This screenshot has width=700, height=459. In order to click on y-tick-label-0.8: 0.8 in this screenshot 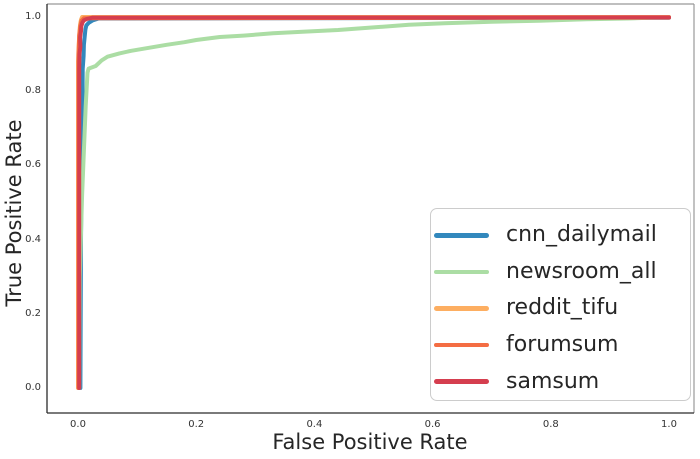, I will do `click(33, 91)`.